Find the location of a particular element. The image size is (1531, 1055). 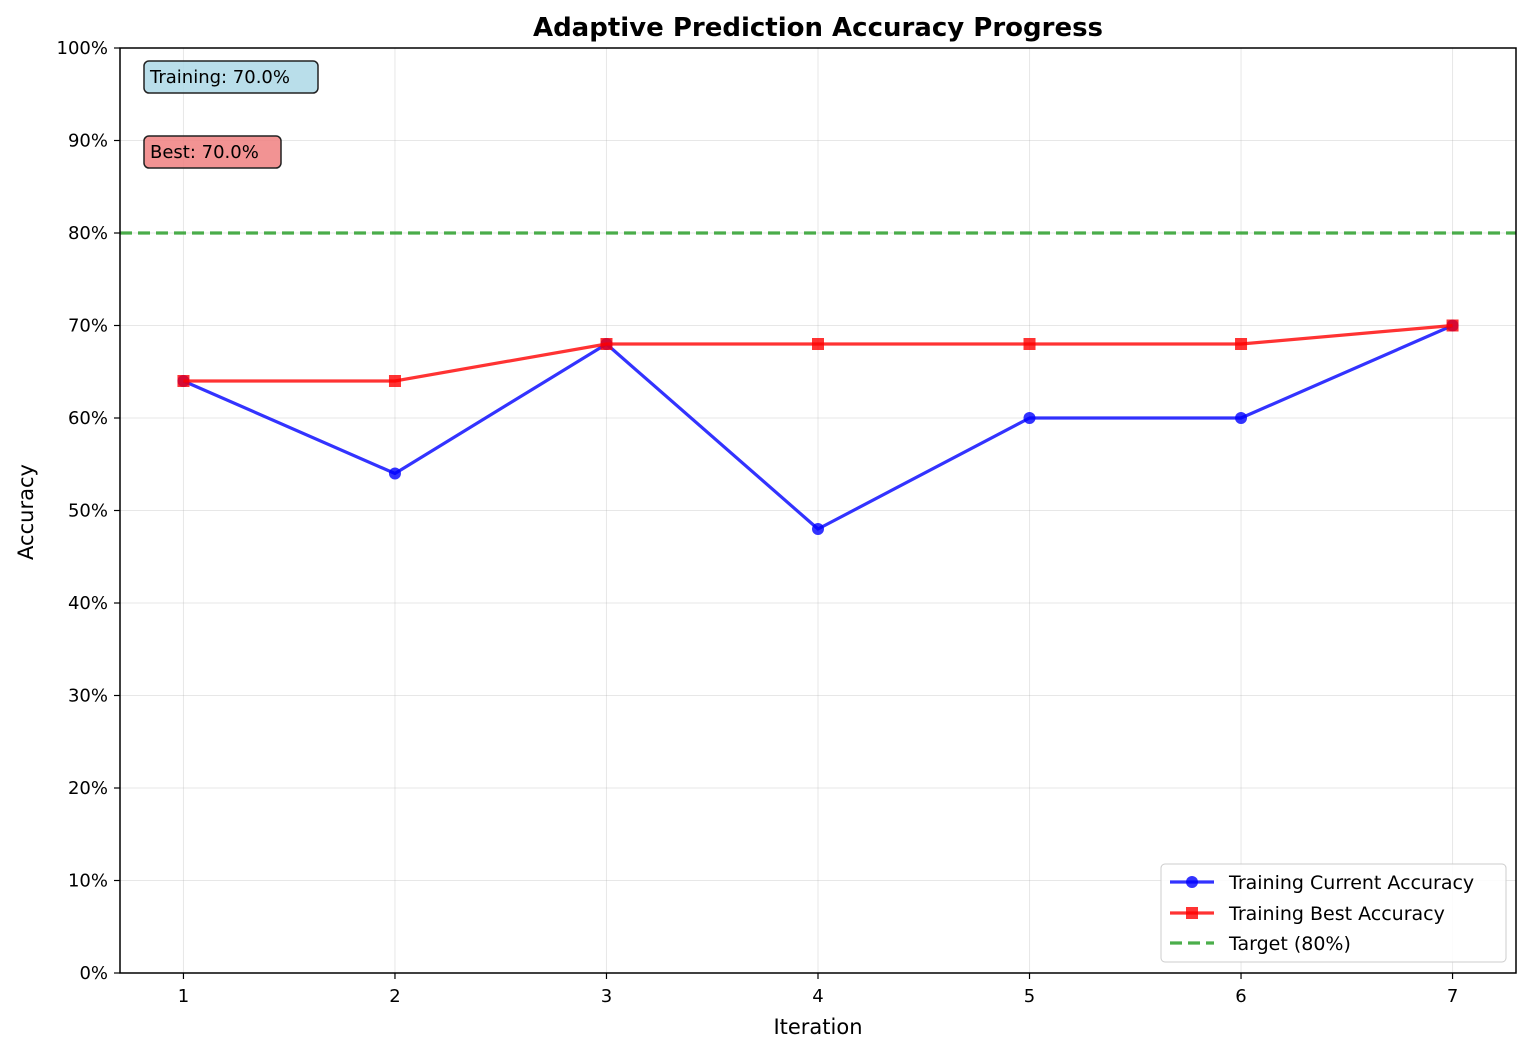

y-tick-label: 40% is located at coordinates (88, 603).